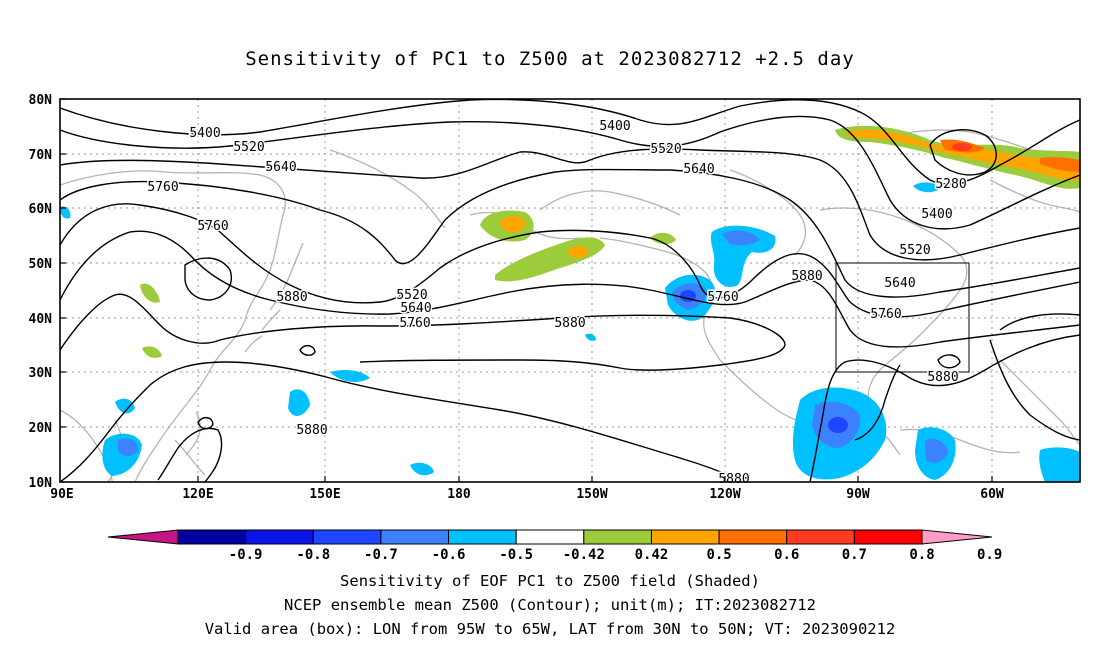 Image resolution: width=1100 pixels, height=650 pixels. I want to click on colorbar-label: -0.8, so click(313, 555).